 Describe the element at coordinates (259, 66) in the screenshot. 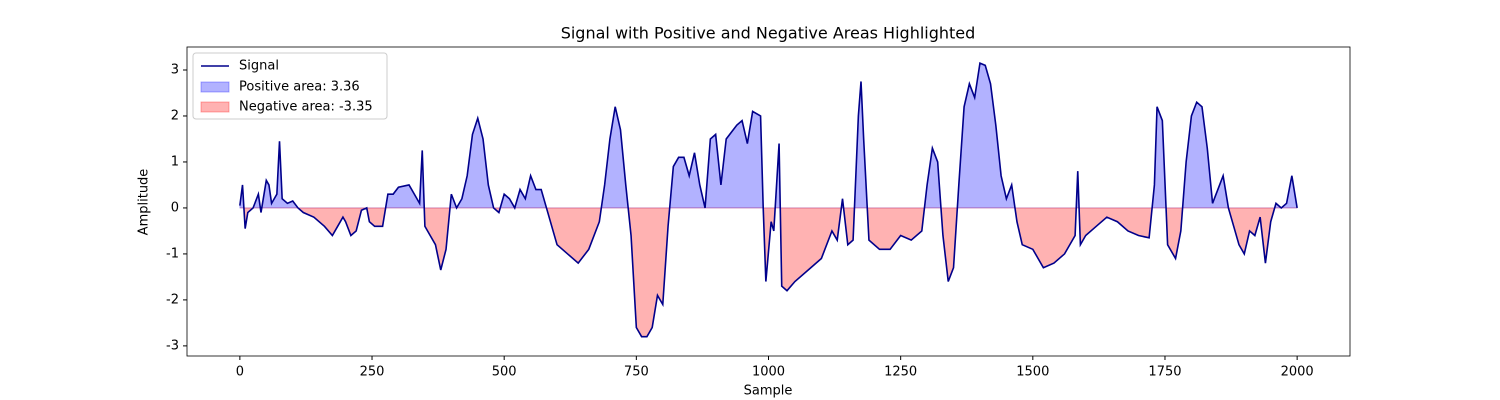

I see `legend-label: Signal` at that location.